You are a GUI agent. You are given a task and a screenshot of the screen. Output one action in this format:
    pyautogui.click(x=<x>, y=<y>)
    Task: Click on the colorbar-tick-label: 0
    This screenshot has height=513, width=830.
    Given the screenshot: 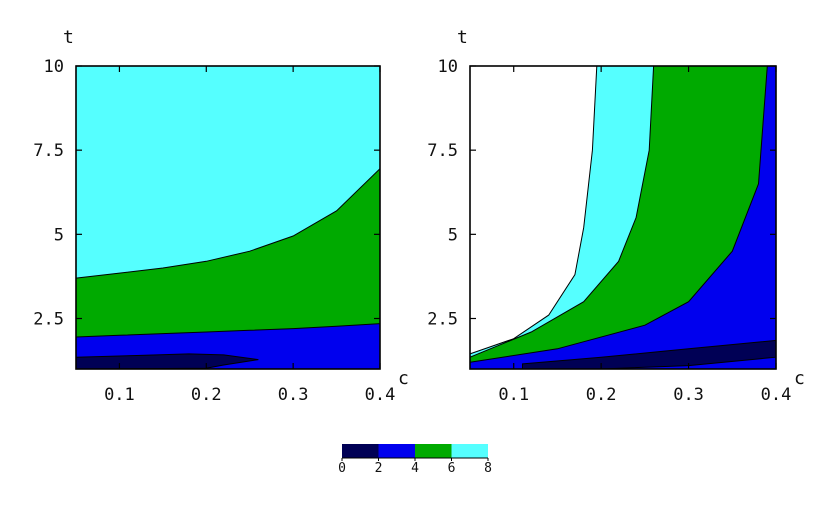 What is the action you would take?
    pyautogui.click(x=342, y=468)
    